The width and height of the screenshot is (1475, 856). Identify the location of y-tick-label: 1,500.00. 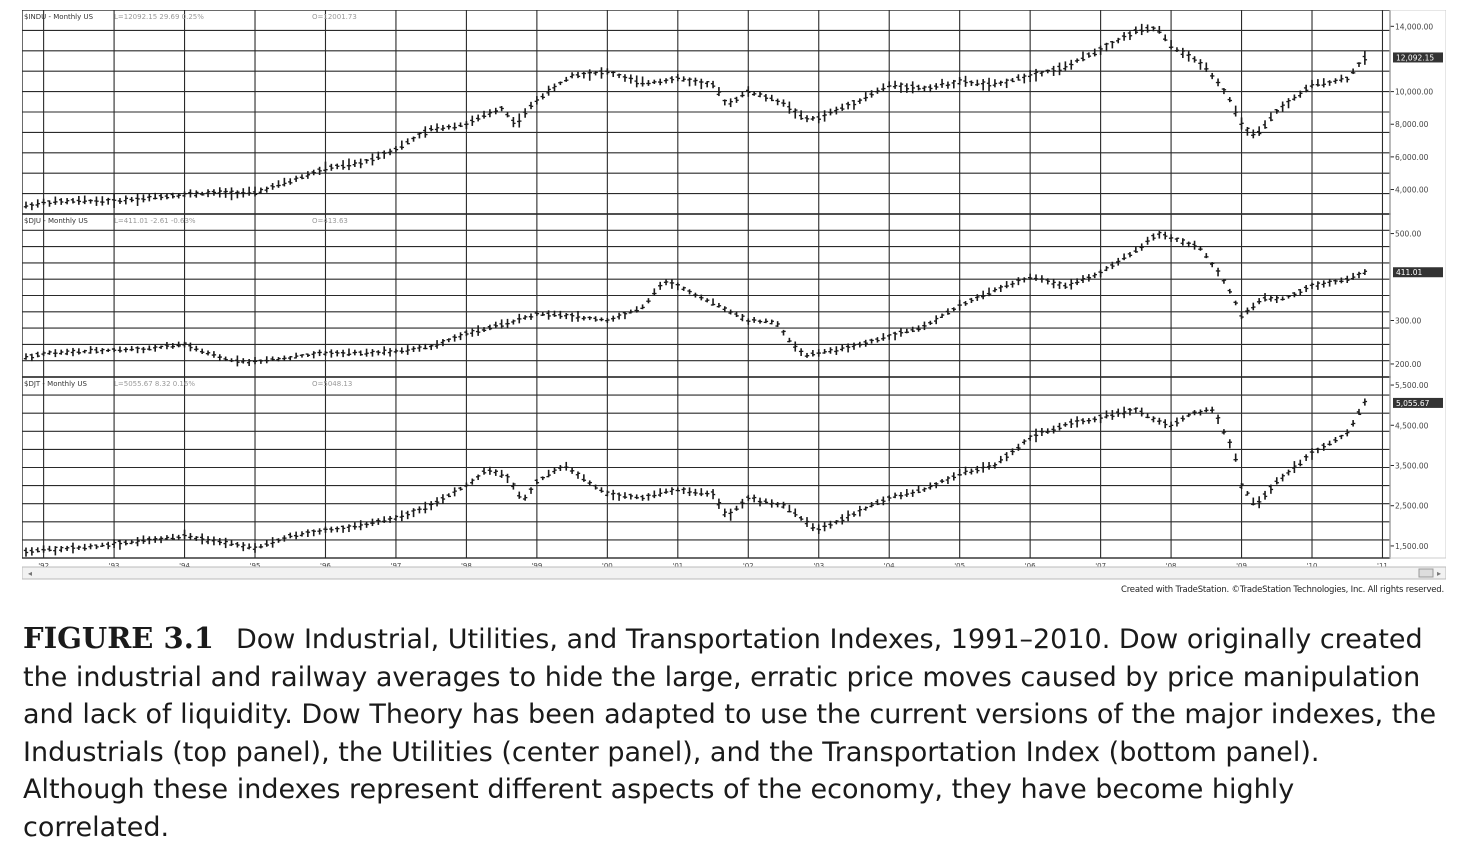
(1412, 546).